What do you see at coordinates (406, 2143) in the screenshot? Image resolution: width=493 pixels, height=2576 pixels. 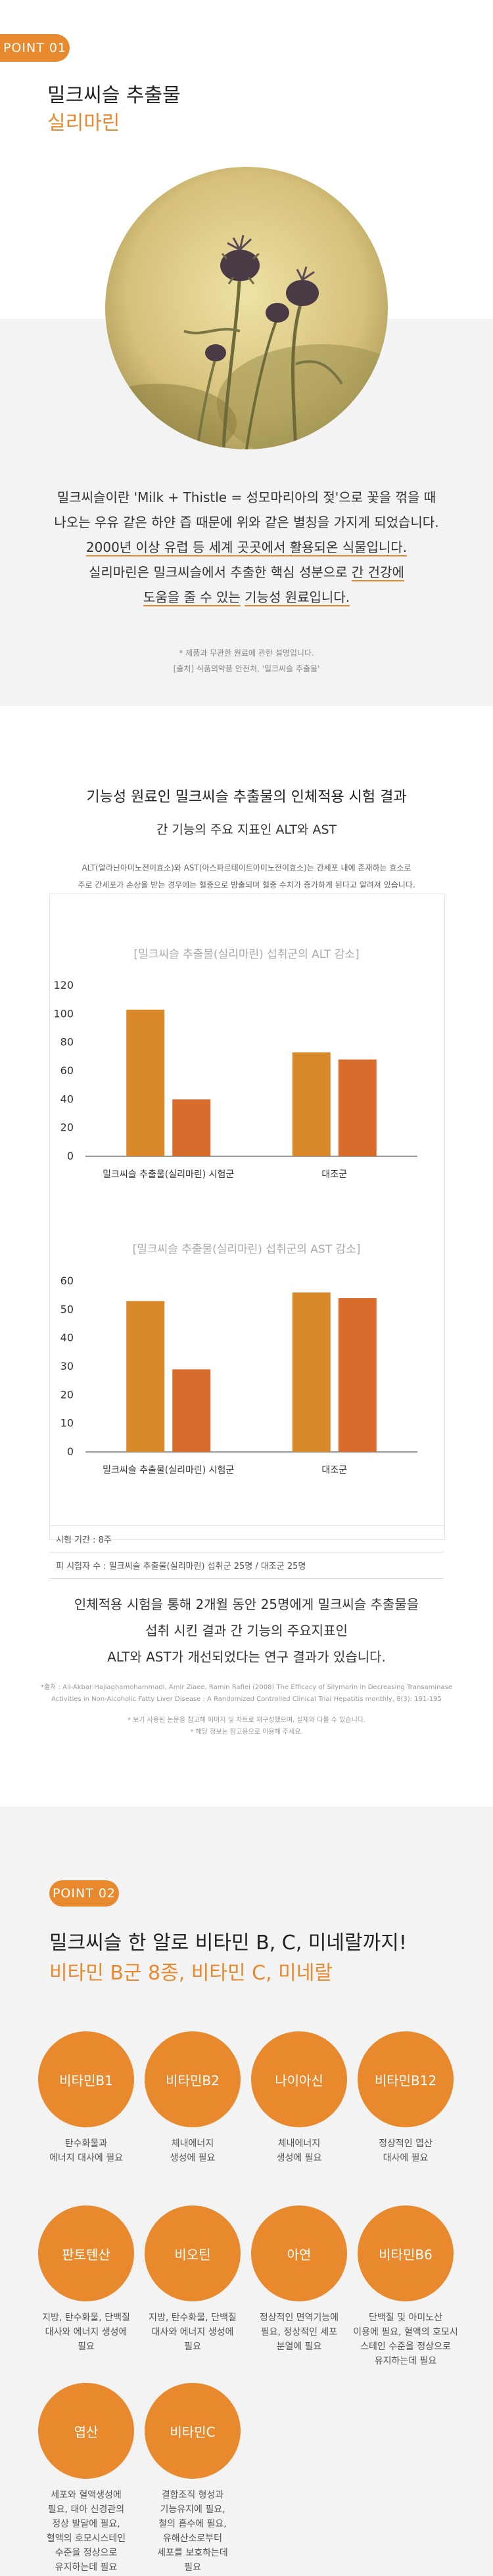 I see `nutrient-description-line: 정상적인 엽산` at bounding box center [406, 2143].